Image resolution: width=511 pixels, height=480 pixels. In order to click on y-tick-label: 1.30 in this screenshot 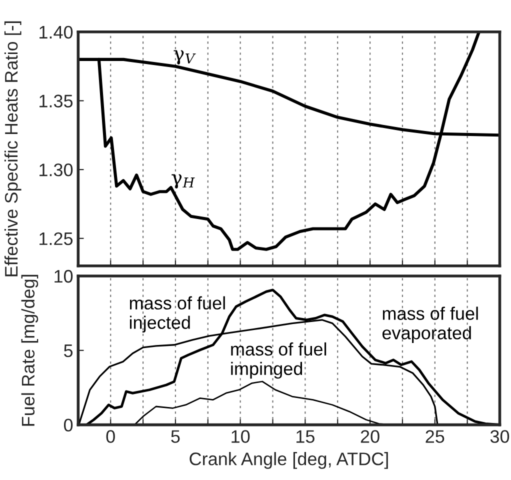, I will do `click(56, 170)`.